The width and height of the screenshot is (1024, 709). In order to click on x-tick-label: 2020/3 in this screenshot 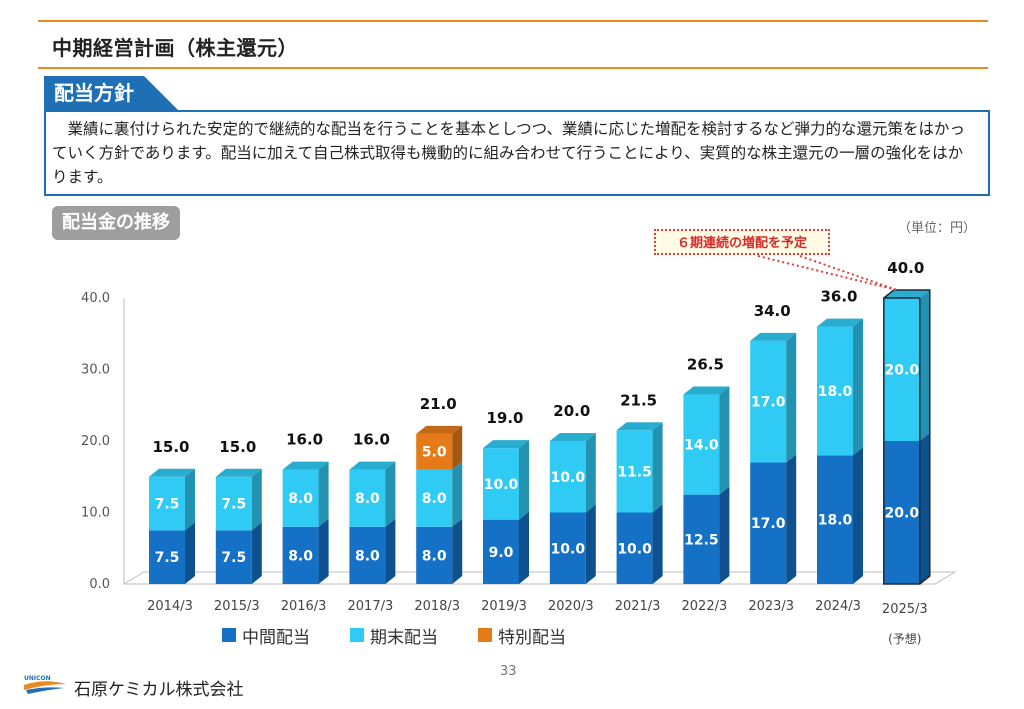, I will do `click(571, 606)`.